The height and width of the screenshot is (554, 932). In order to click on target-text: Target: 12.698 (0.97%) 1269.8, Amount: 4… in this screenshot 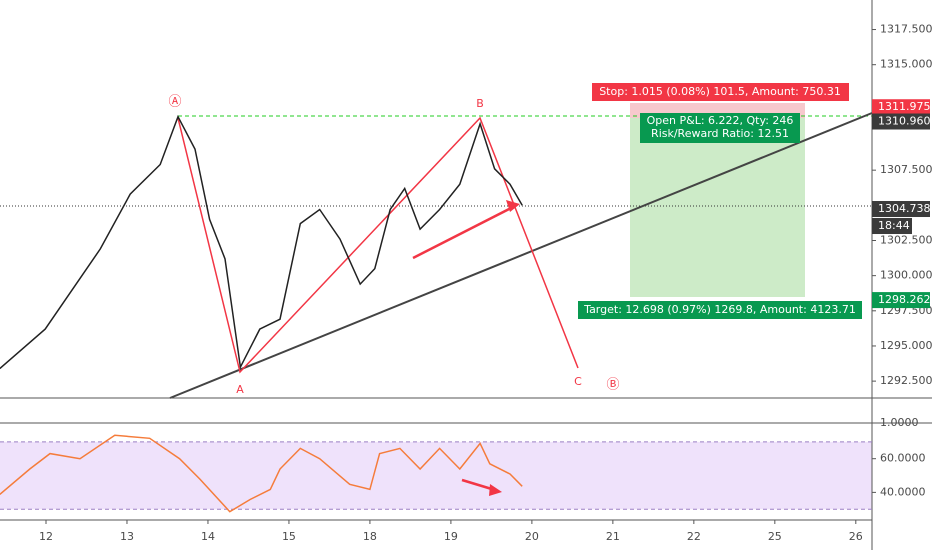, I will do `click(719, 309)`.